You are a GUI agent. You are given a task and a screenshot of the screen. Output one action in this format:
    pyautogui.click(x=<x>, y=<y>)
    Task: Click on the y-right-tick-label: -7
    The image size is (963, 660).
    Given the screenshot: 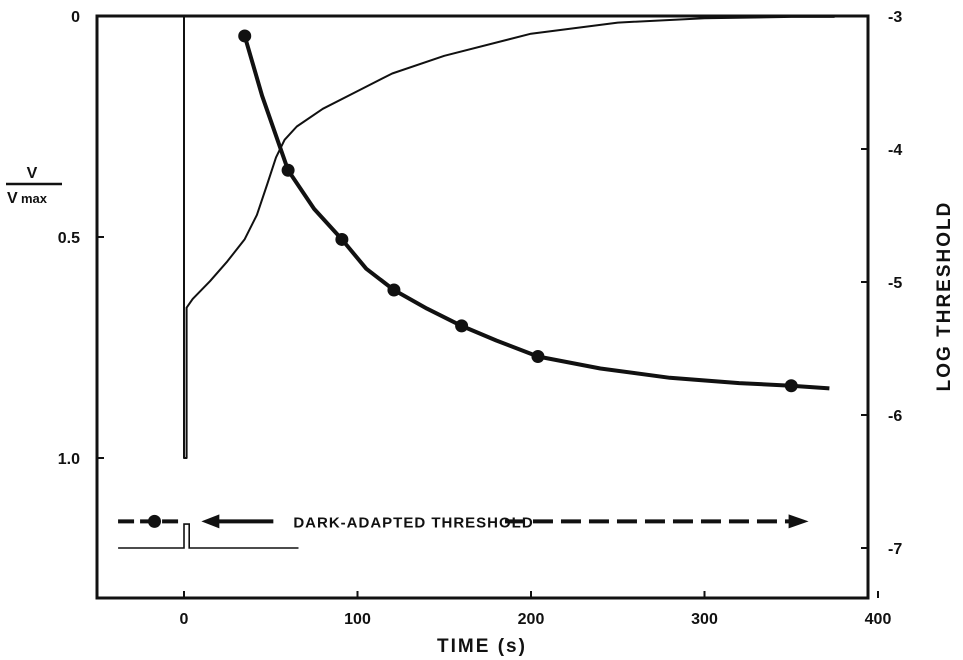 What is the action you would take?
    pyautogui.click(x=895, y=549)
    